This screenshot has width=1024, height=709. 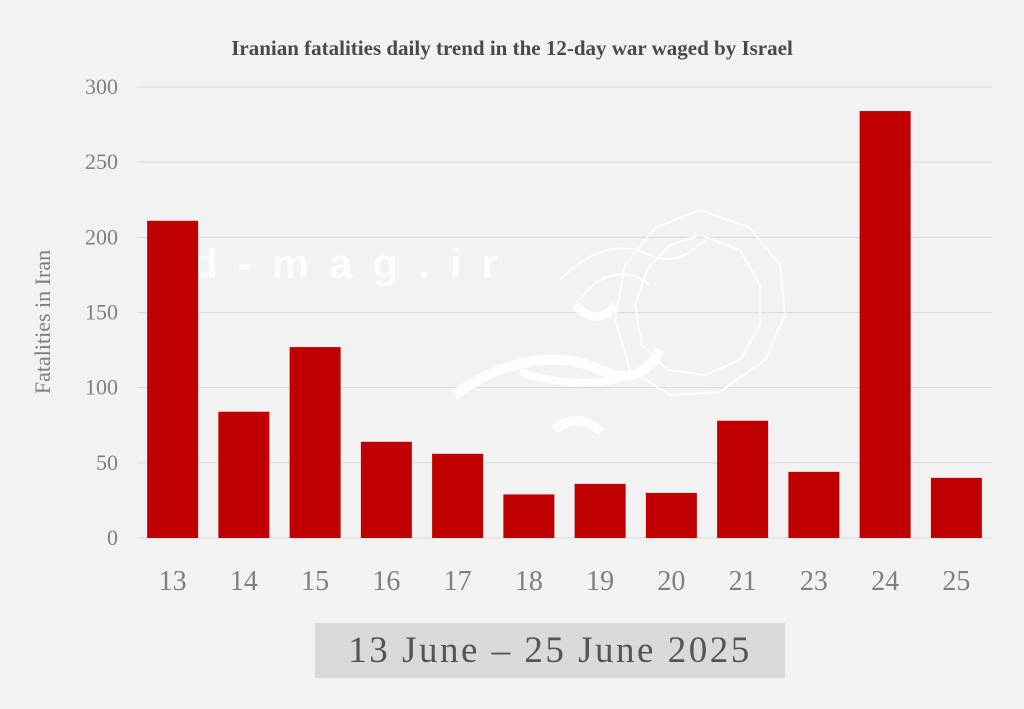 I want to click on y-axis-label: Fatalities in Iran, so click(x=42, y=322).